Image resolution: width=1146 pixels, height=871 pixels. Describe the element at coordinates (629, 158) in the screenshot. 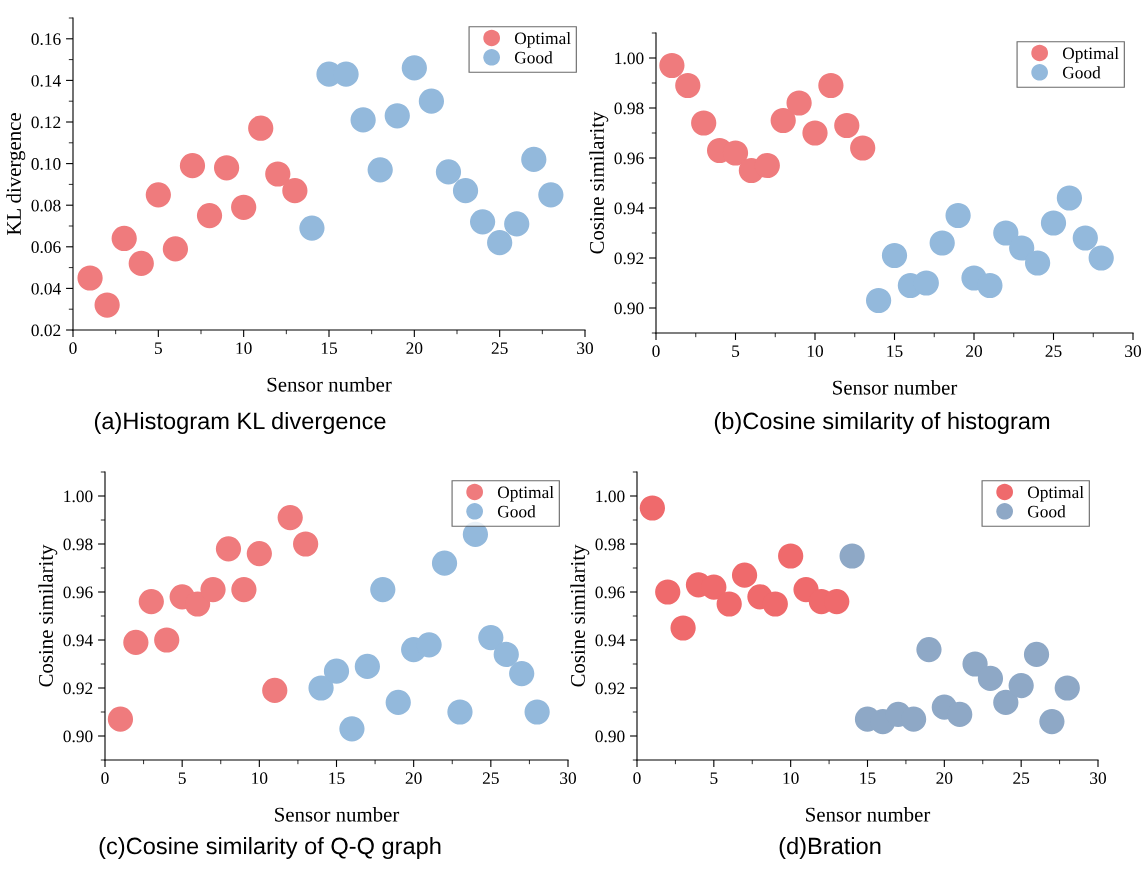

I see `y-tick-label: 0.96` at that location.